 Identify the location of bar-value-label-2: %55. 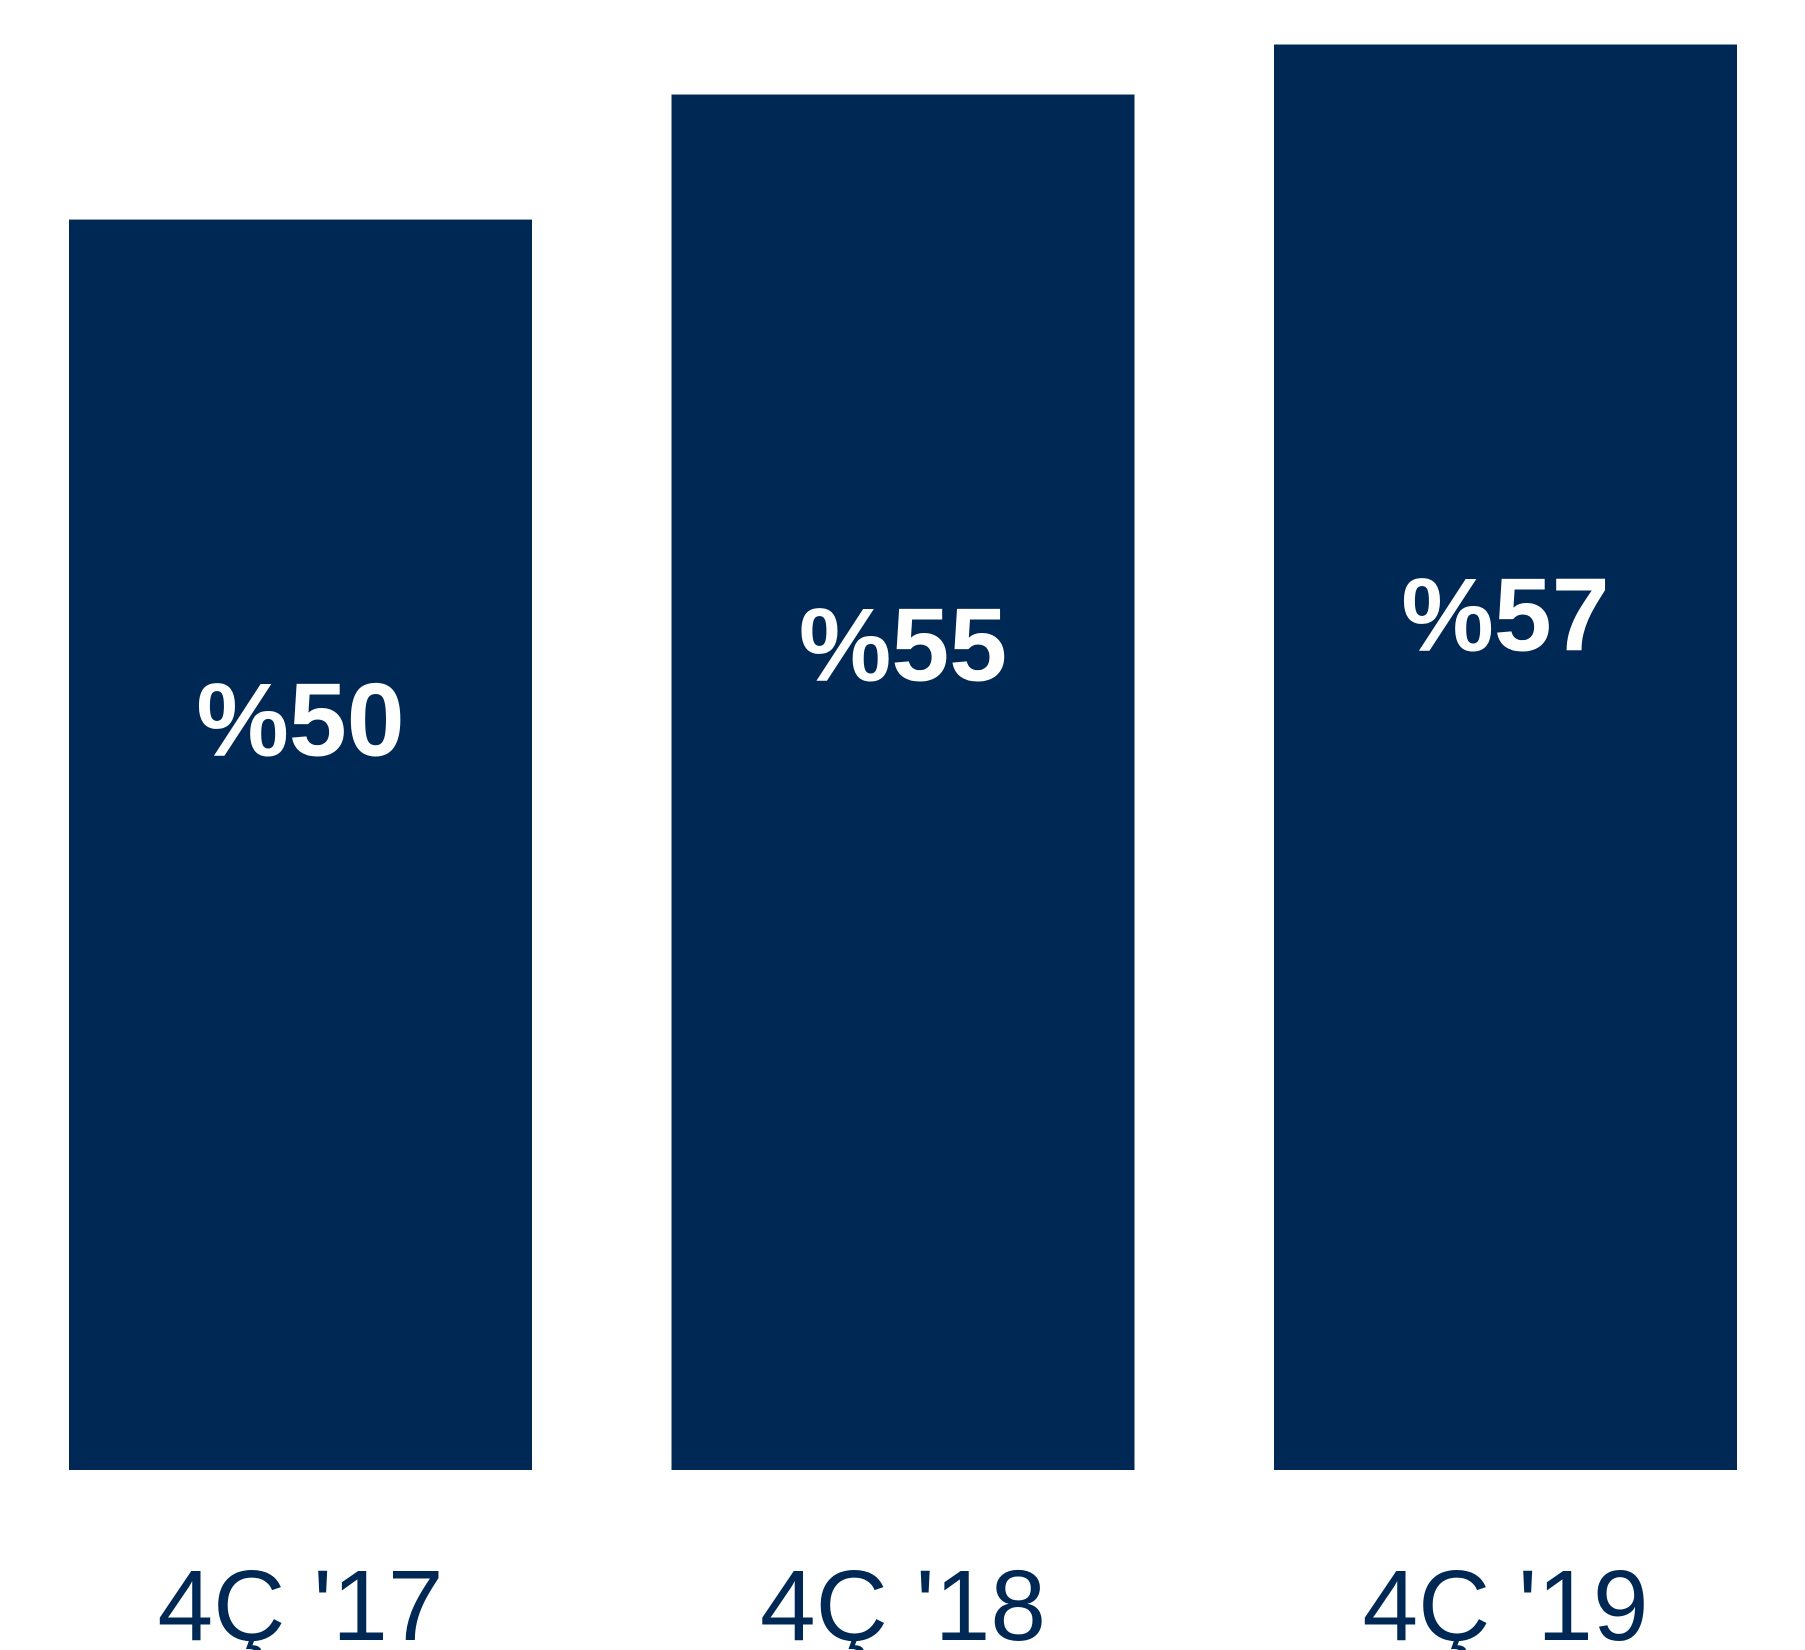
(903, 646).